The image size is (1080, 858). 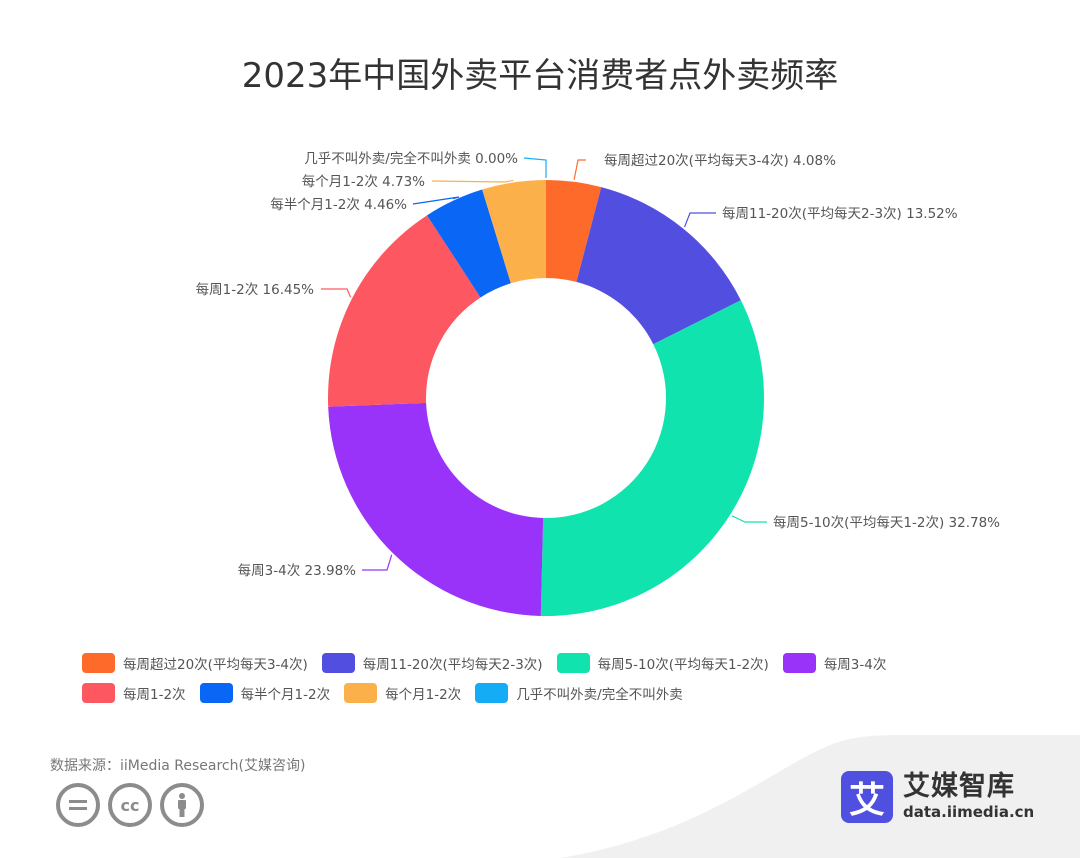 I want to click on legend-label: 每周1-2次, so click(x=154, y=695).